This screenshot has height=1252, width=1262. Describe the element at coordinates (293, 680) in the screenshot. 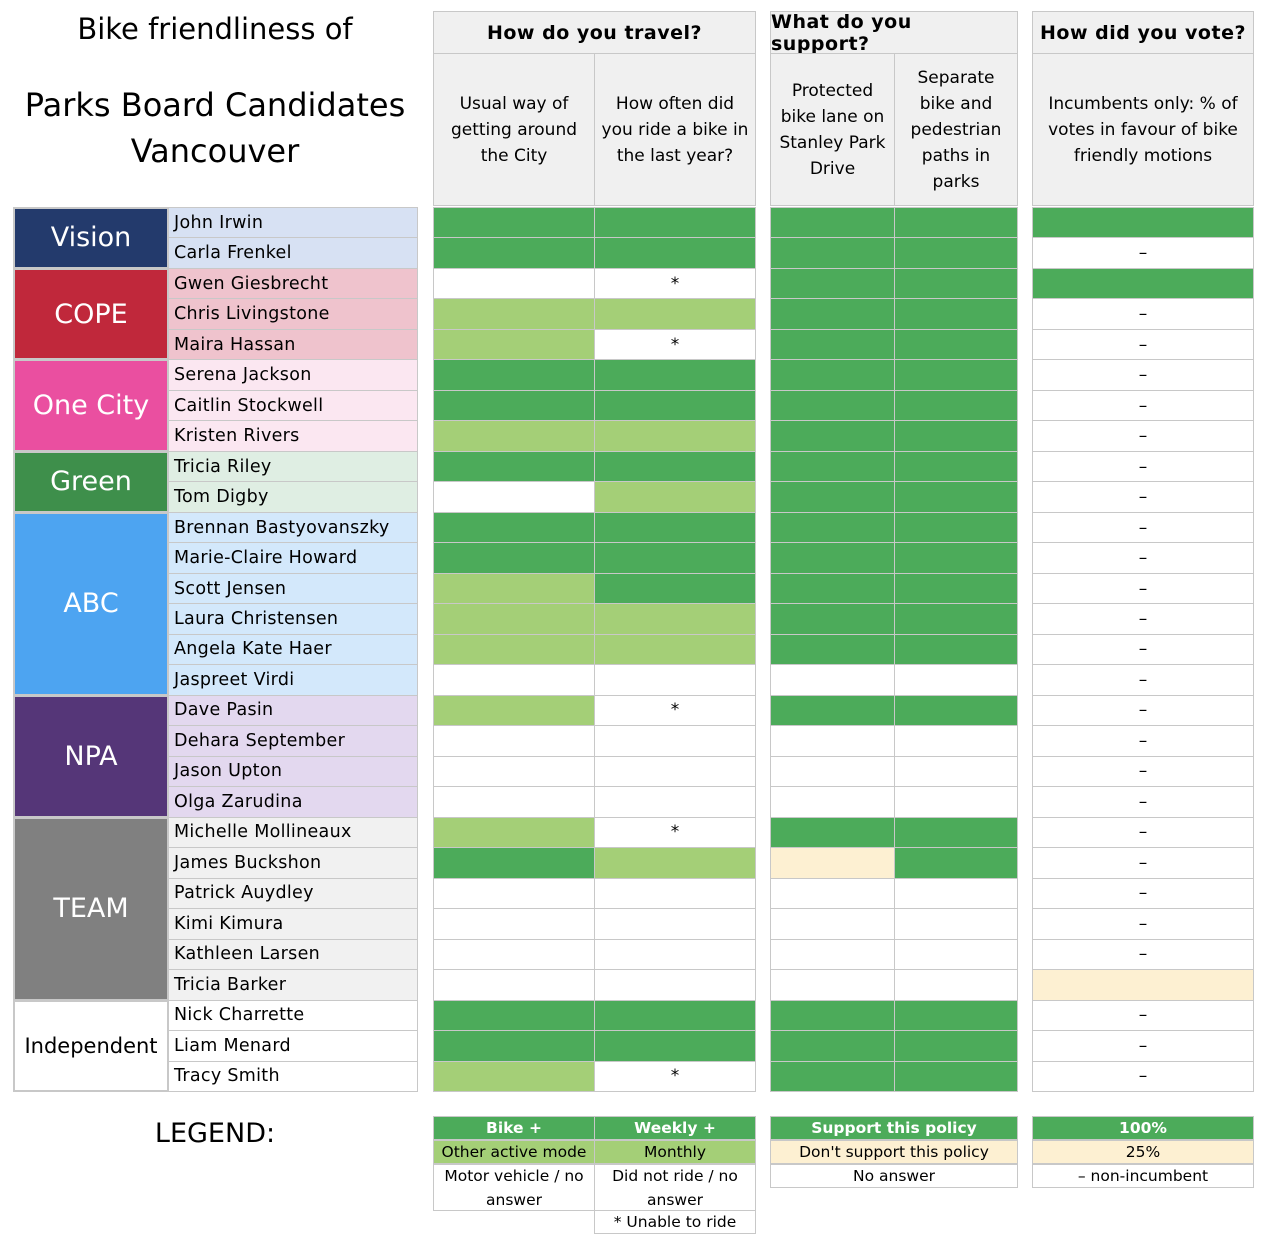

I see `candidate-name: Jaspreet Virdi` at that location.